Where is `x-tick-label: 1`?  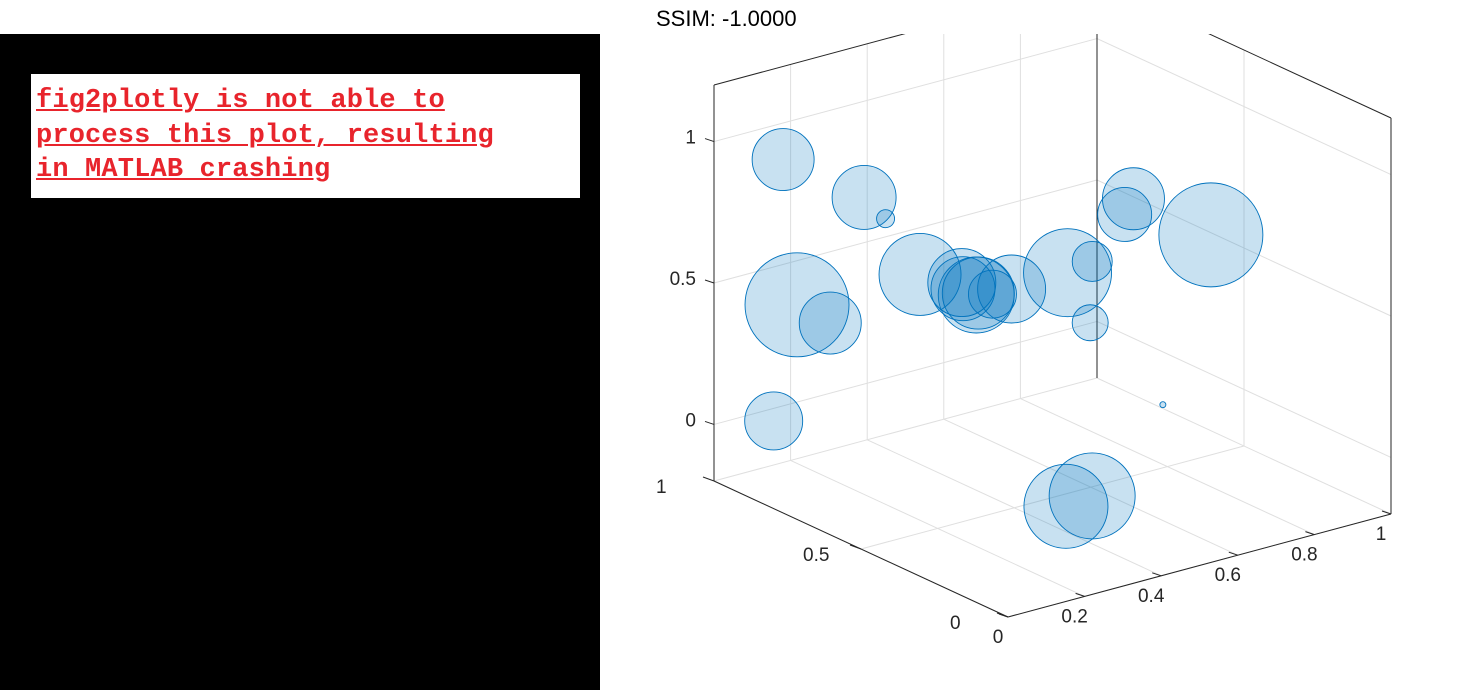 x-tick-label: 1 is located at coordinates (1381, 534).